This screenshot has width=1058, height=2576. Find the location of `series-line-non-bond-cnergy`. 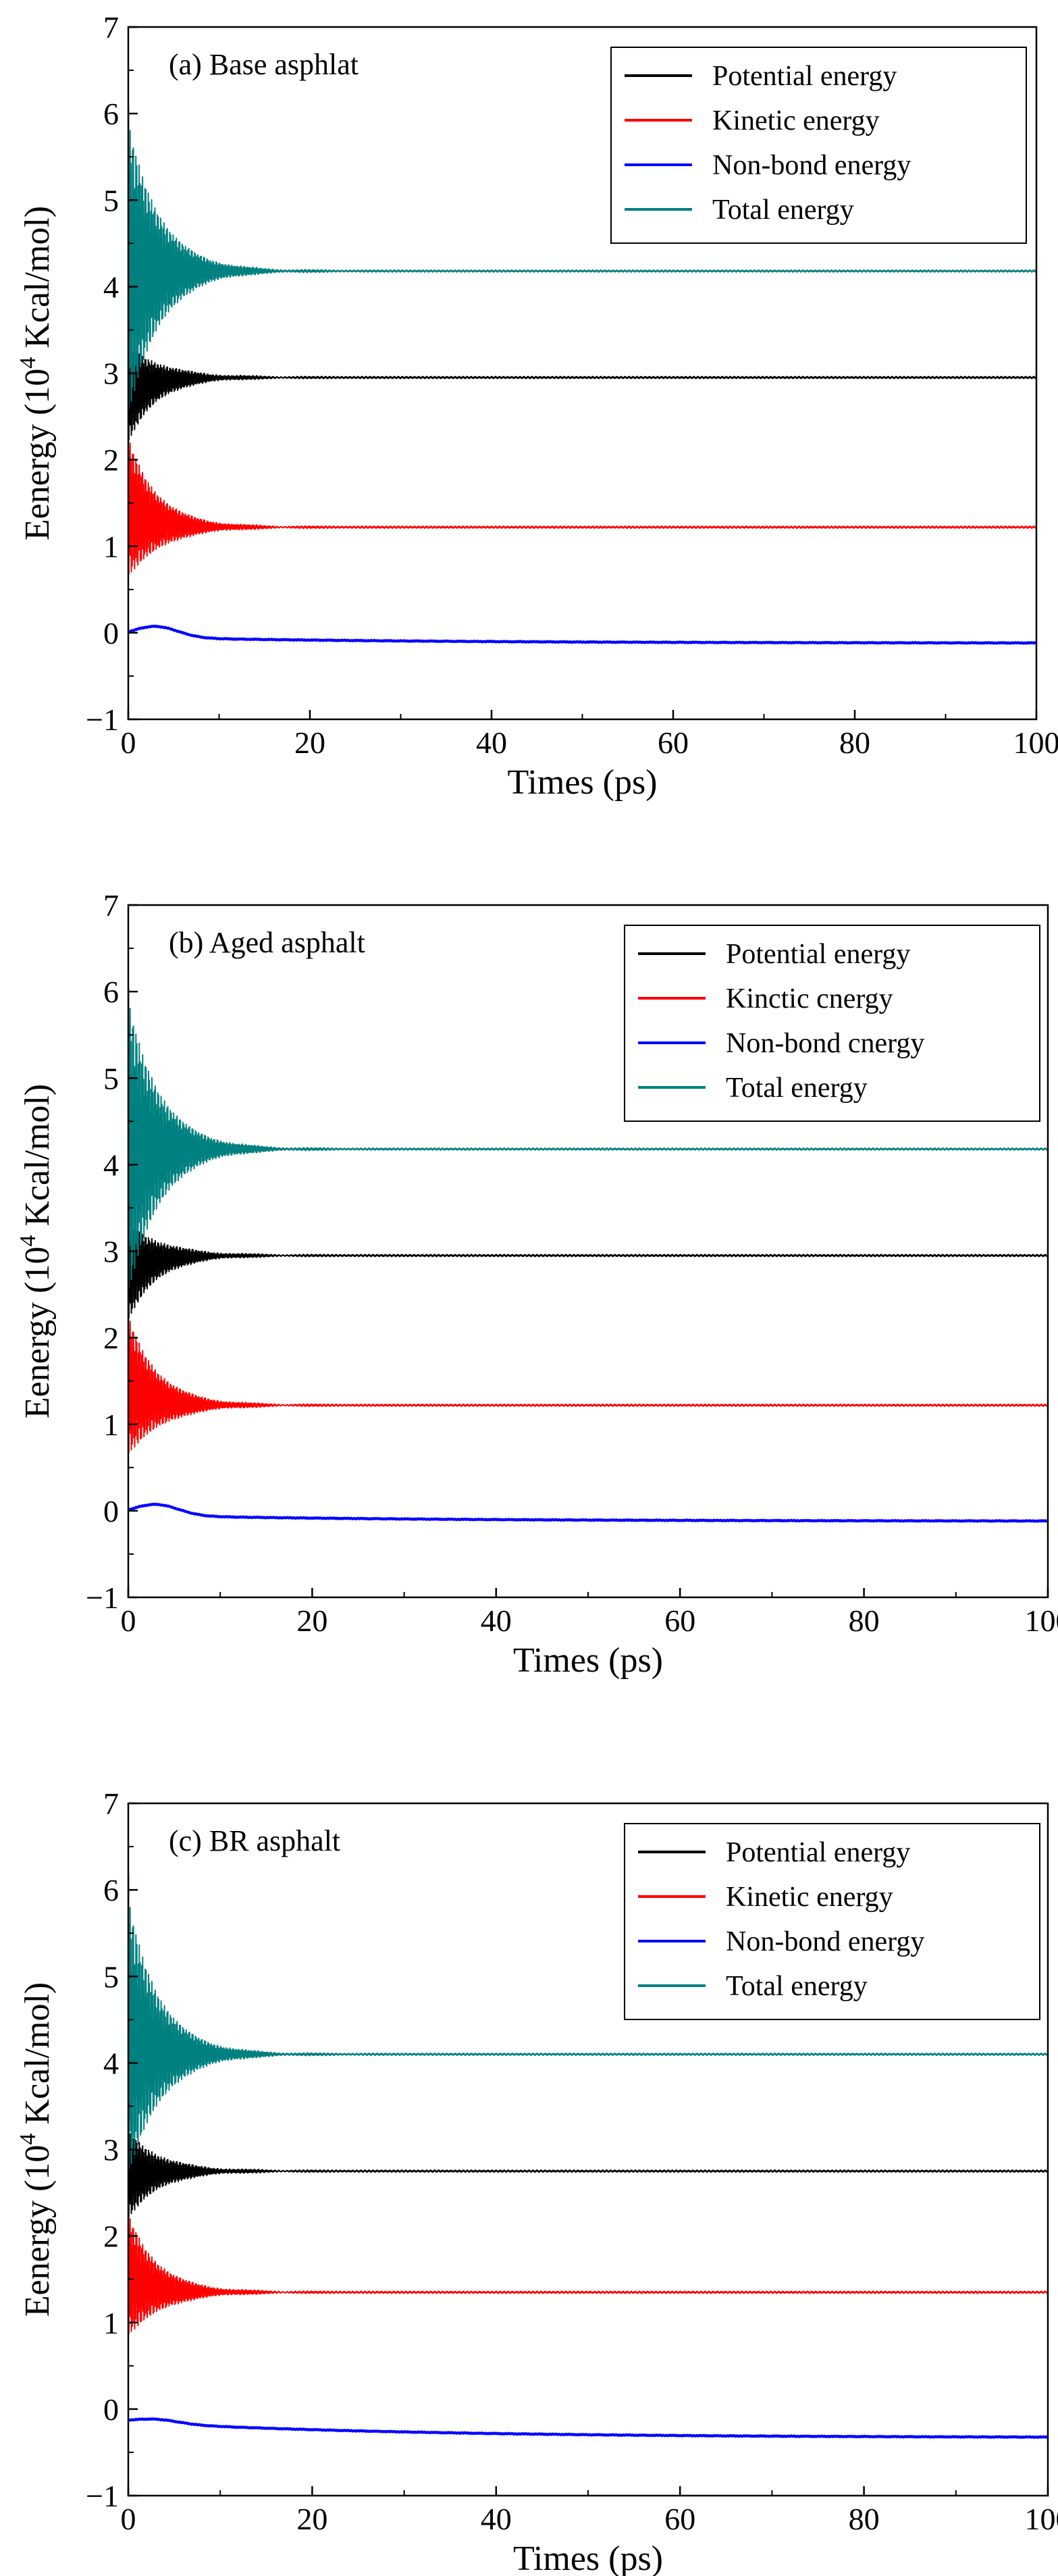

series-line-non-bond-cnergy is located at coordinates (588, 1512).